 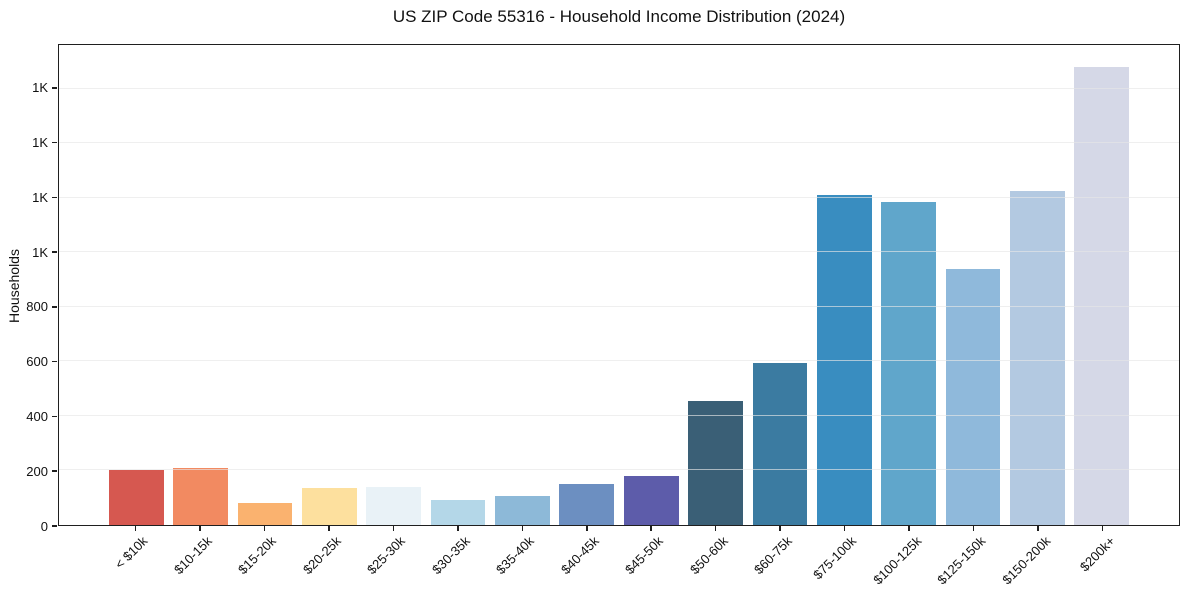 What do you see at coordinates (200, 528) in the screenshot?
I see `x-tick-mark-10-15k` at bounding box center [200, 528].